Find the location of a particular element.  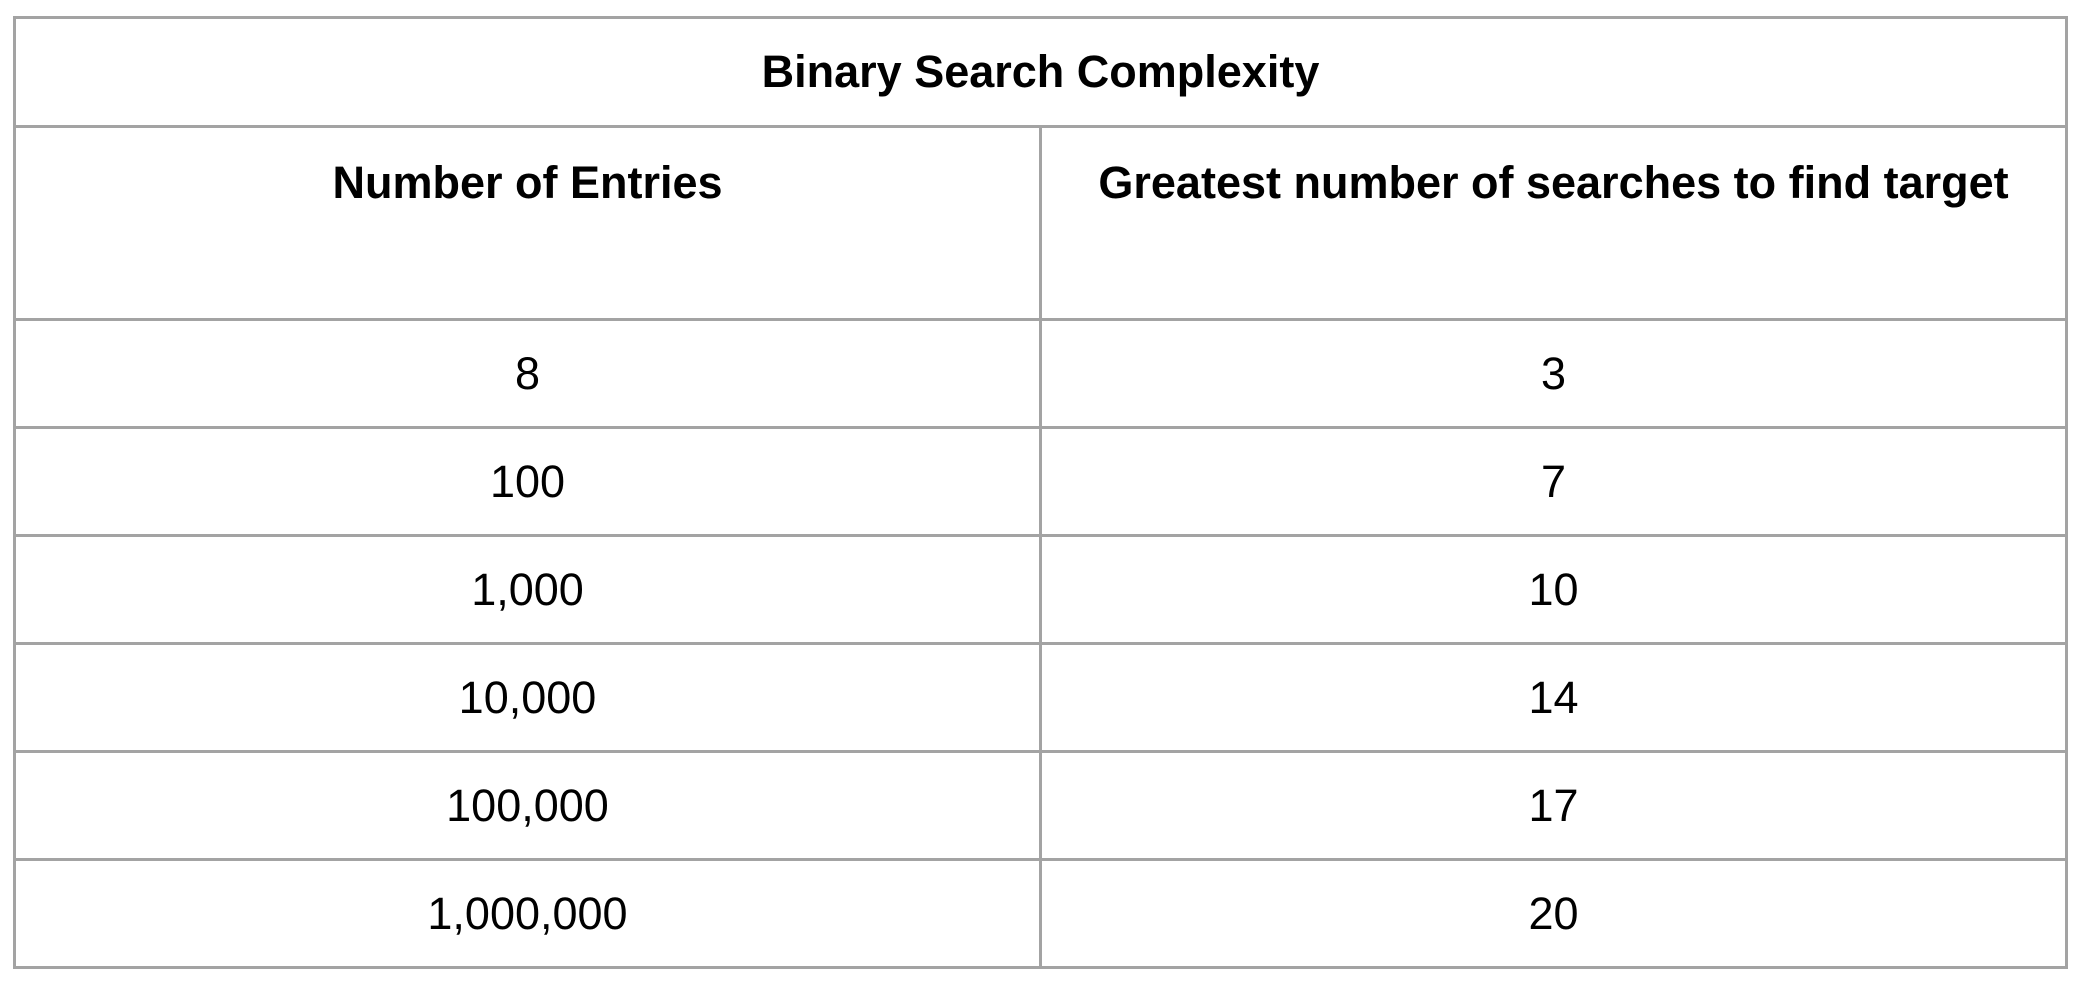

searches-cell: 3 is located at coordinates (1553, 373).